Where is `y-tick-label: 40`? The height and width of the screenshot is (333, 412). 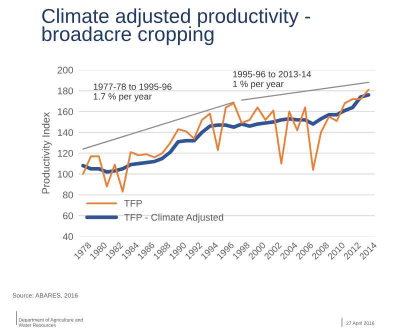 y-tick-label: 40 is located at coordinates (68, 236).